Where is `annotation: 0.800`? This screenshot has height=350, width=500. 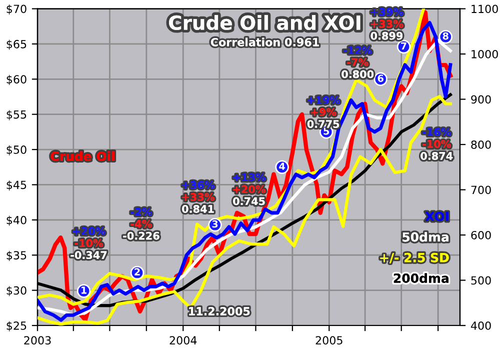
annotation: 0.800 is located at coordinates (358, 74).